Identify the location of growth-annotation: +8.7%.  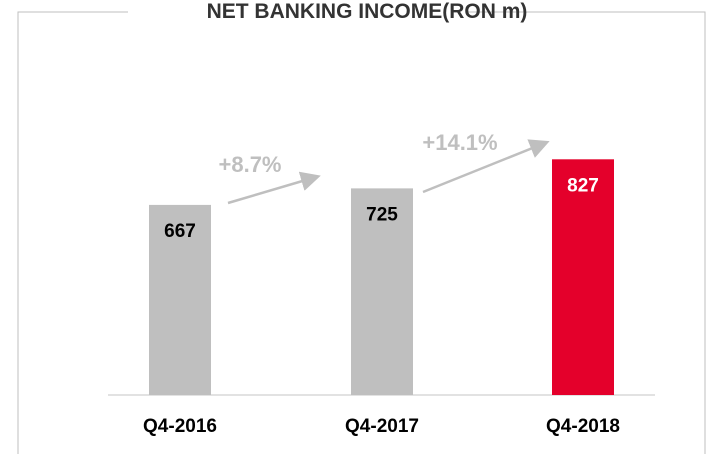
(250, 164).